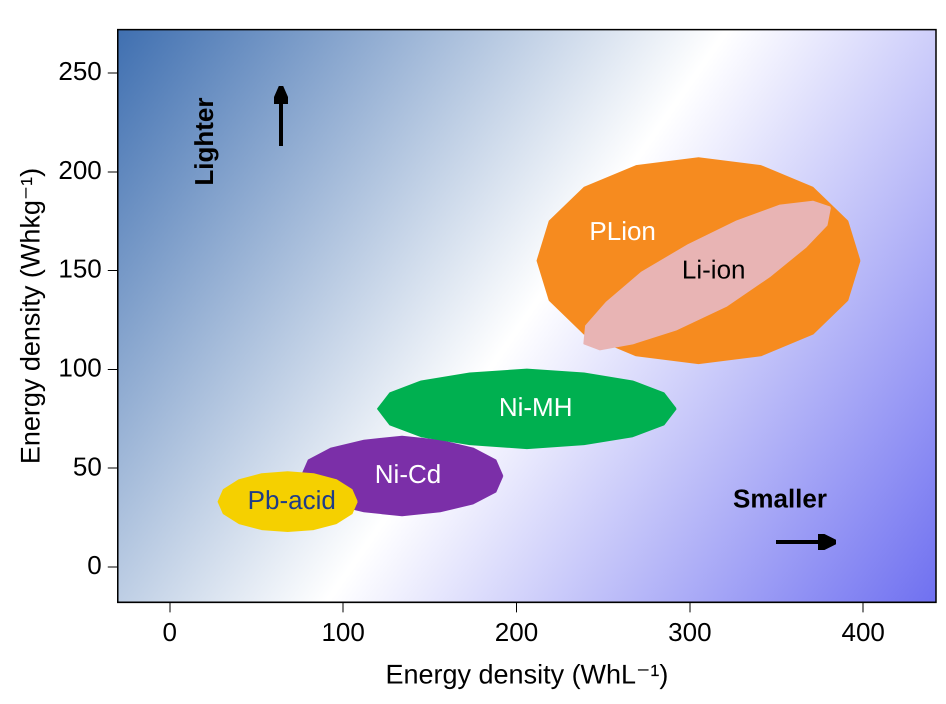 Image resolution: width=946 pixels, height=704 pixels. Describe the element at coordinates (31, 316) in the screenshot. I see `y-axis-title: Energy density (Whkg⁻¹)` at that location.